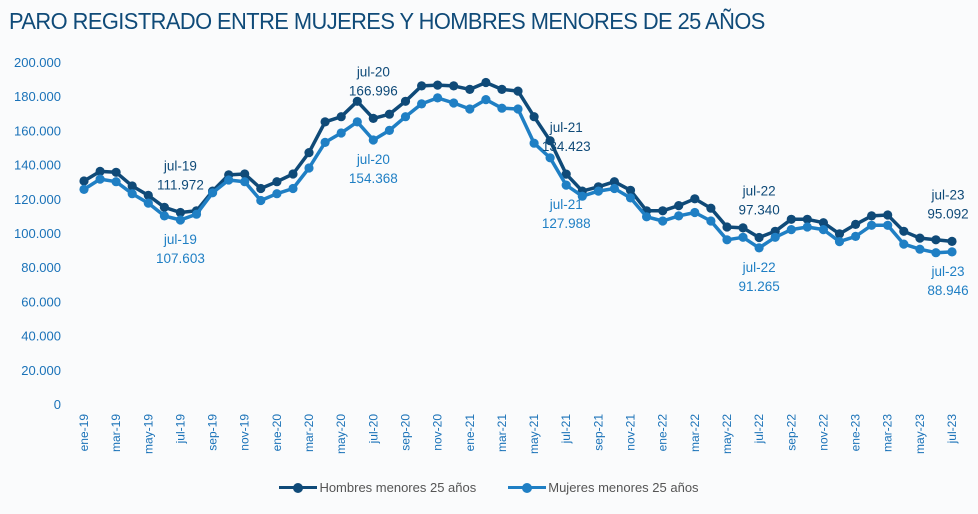  Describe the element at coordinates (603, 487) in the screenshot. I see `legend-item-mujeres: Mujeres menores 25 años` at that location.